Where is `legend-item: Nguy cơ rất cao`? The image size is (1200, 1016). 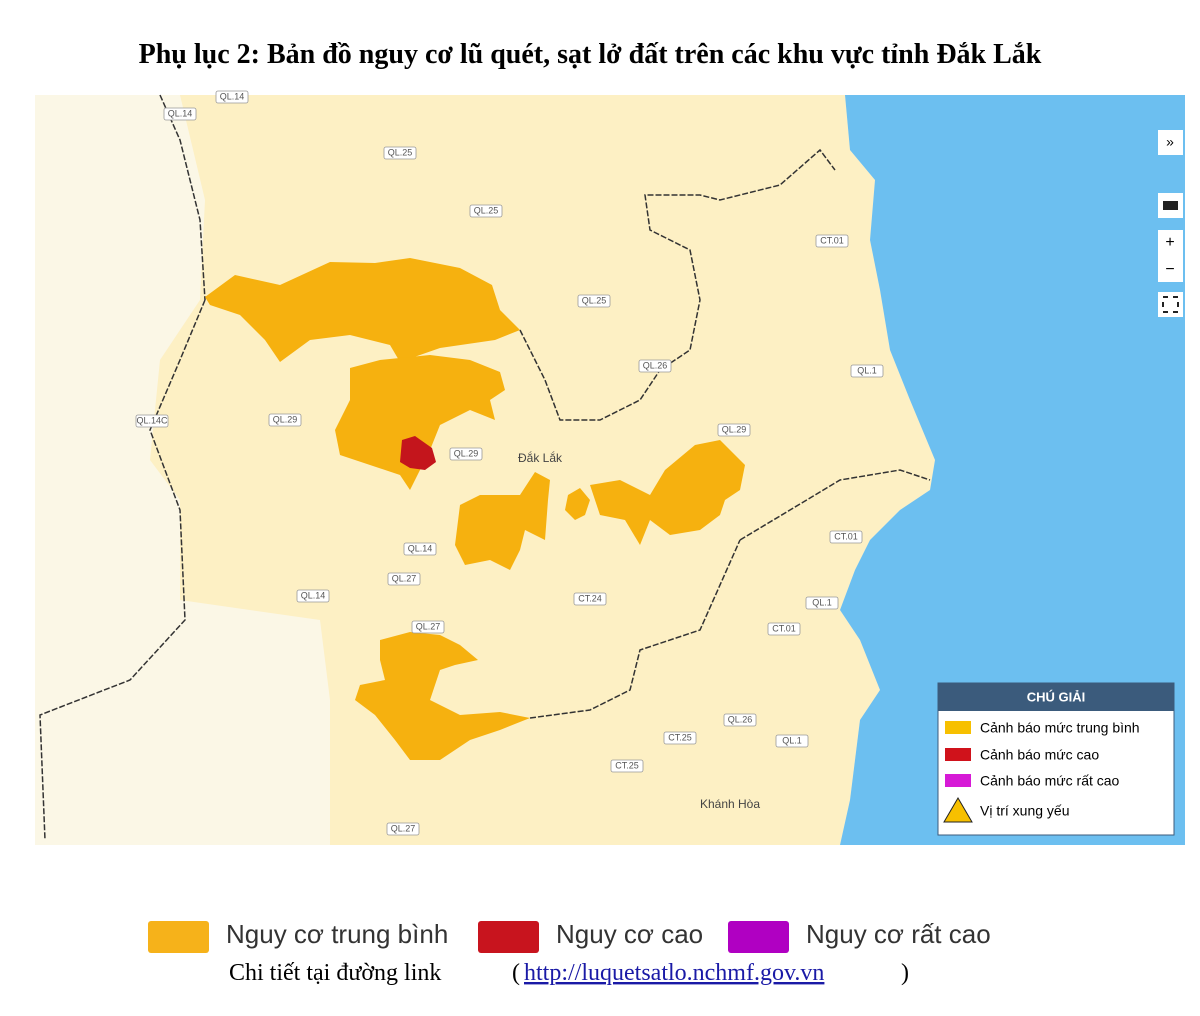
legend-item: Nguy cơ rất cao is located at coordinates (898, 934).